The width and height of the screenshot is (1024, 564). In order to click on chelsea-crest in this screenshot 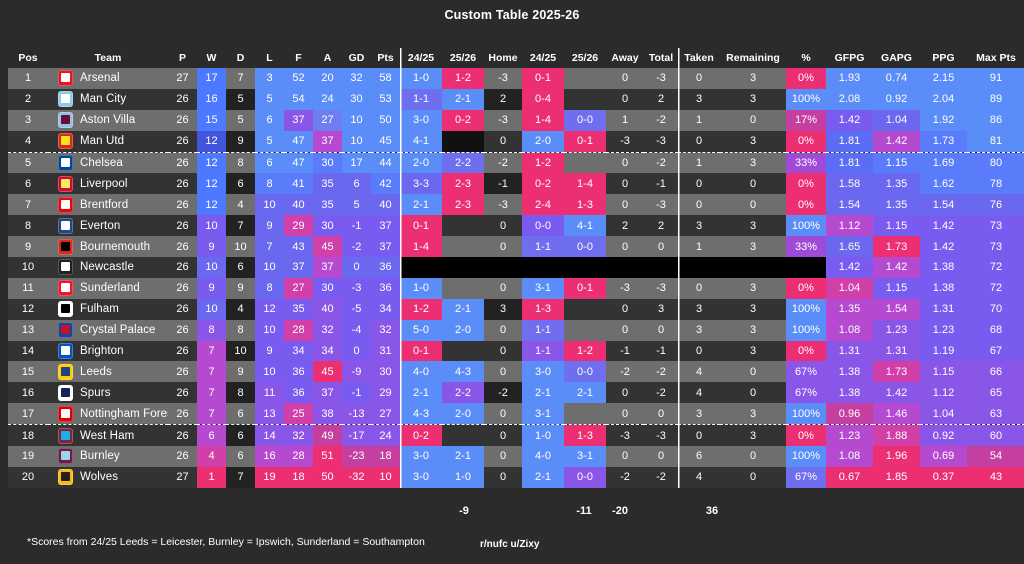, I will do `click(65, 163)`.